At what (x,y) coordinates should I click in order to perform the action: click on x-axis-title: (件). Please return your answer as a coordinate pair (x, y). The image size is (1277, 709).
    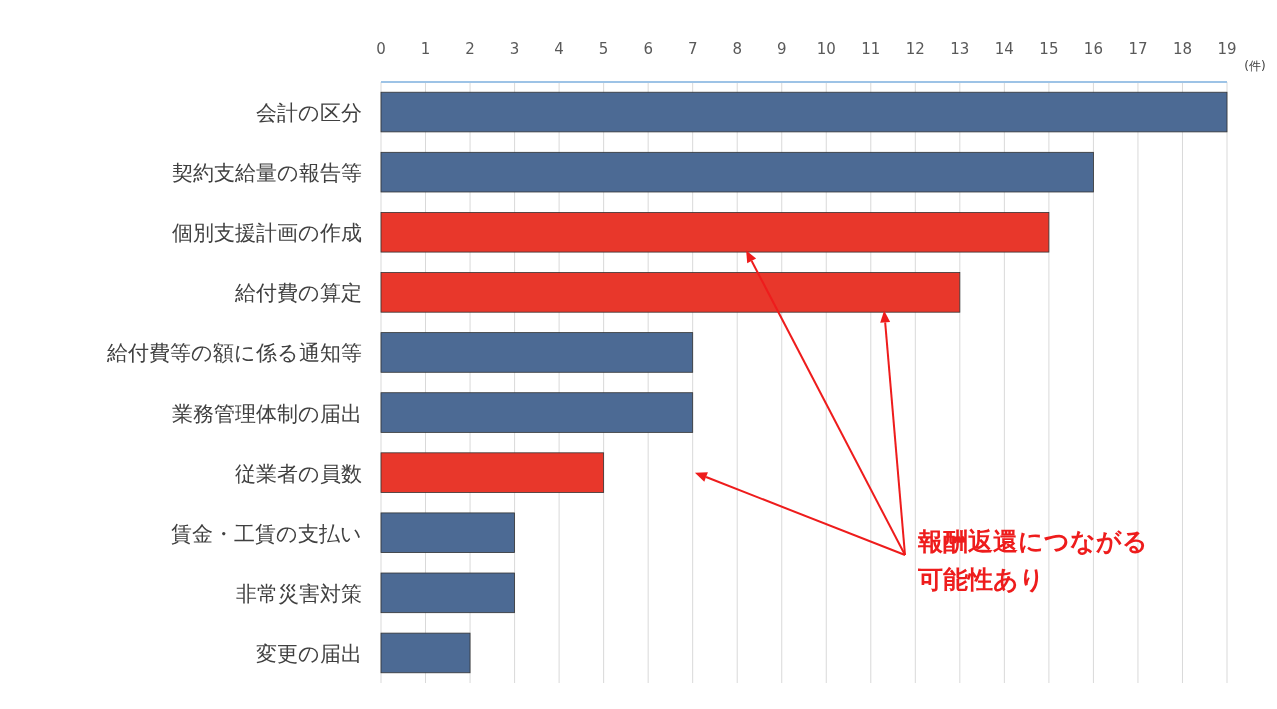
    Looking at the image, I should click on (1255, 66).